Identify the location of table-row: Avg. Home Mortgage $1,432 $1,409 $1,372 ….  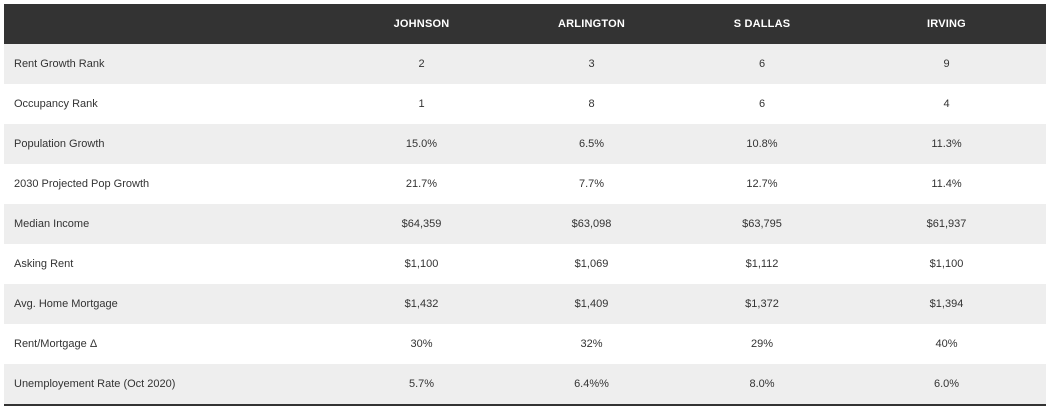
(525, 304).